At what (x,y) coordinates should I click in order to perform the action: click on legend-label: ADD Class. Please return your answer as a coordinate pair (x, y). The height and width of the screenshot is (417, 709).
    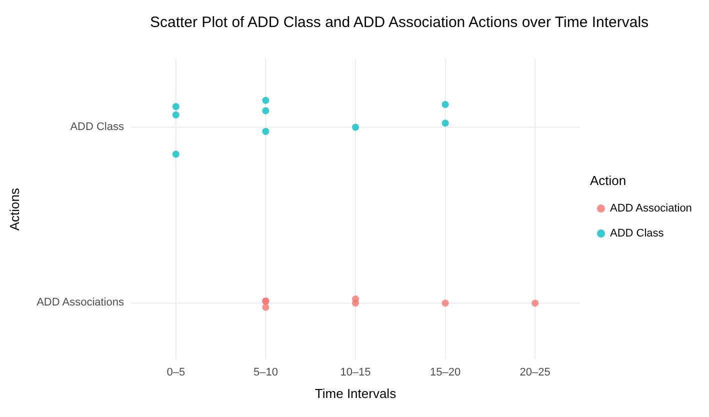
    Looking at the image, I should click on (637, 234).